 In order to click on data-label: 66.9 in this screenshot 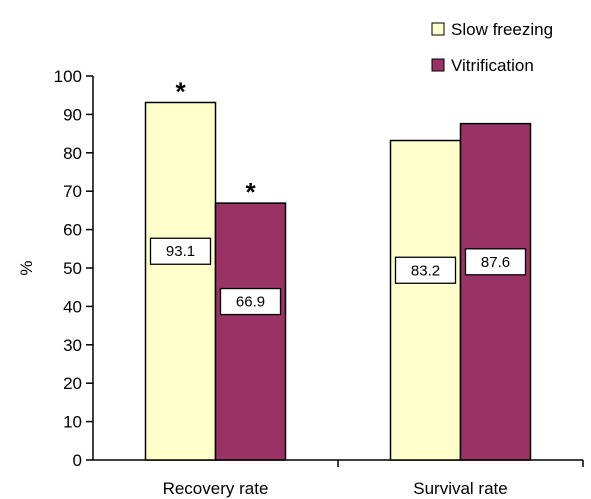, I will do `click(250, 302)`.